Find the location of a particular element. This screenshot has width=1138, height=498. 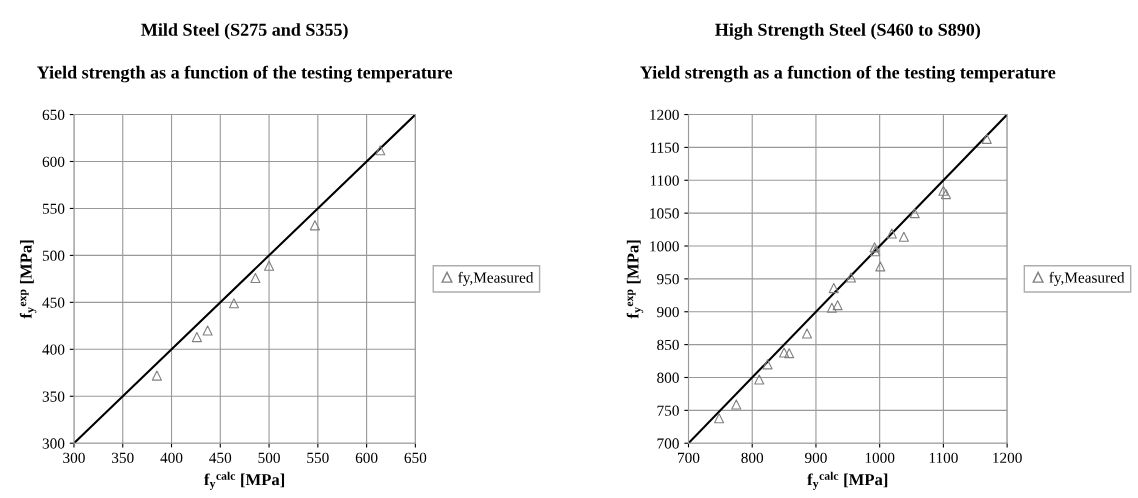

y-tick-label: 300 is located at coordinates (53, 443).